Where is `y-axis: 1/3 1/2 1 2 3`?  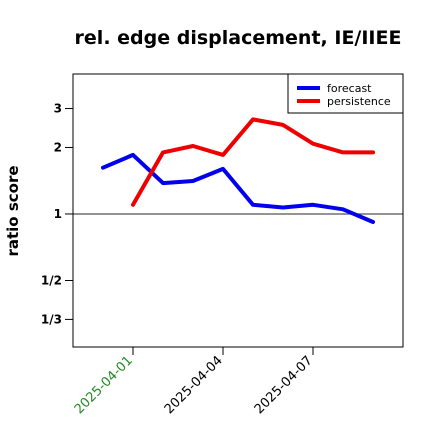
y-axis: 1/3 1/2 1 2 3 is located at coordinates (57, 214).